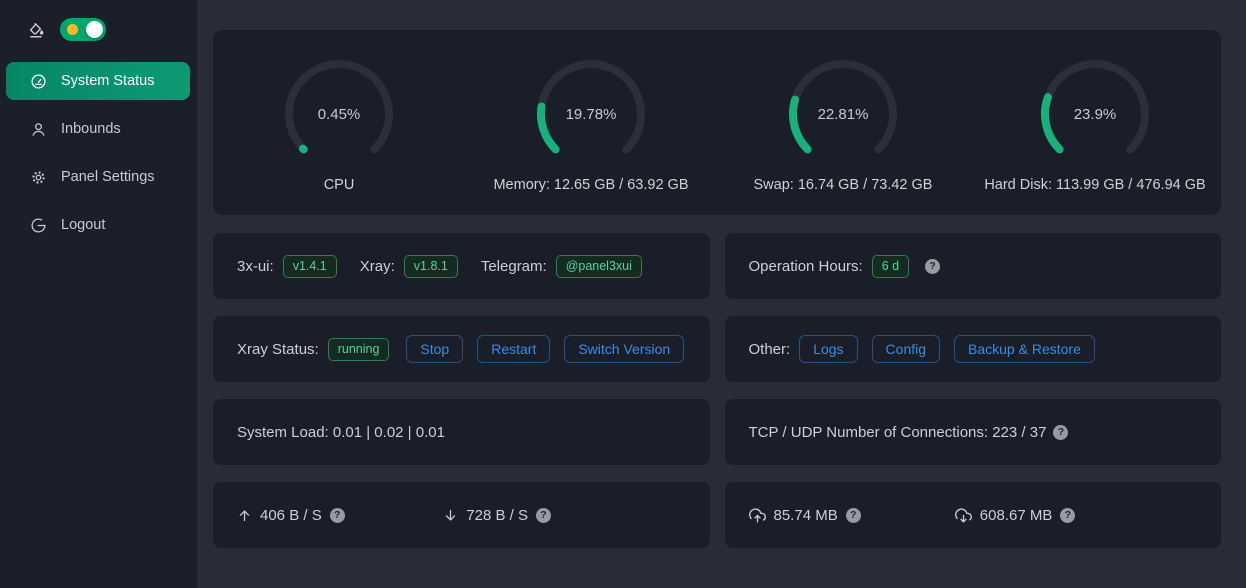  Describe the element at coordinates (339, 185) in the screenshot. I see `gauge-label: CPU` at that location.